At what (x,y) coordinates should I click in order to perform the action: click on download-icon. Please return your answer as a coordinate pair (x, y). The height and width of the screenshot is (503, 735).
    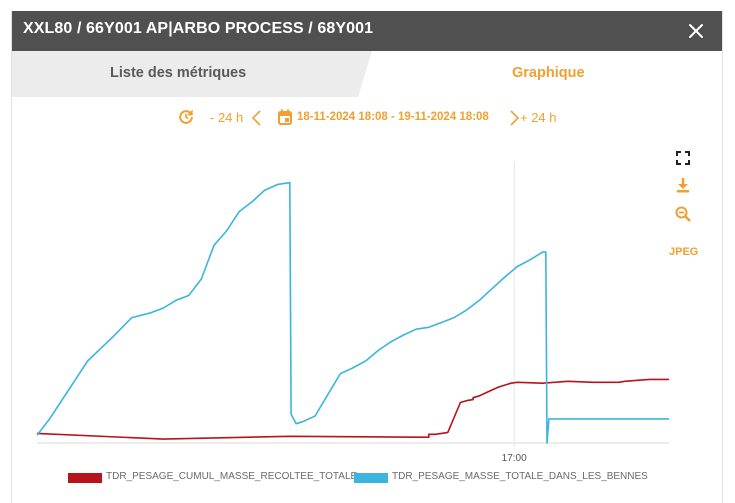
    Looking at the image, I should click on (683, 185).